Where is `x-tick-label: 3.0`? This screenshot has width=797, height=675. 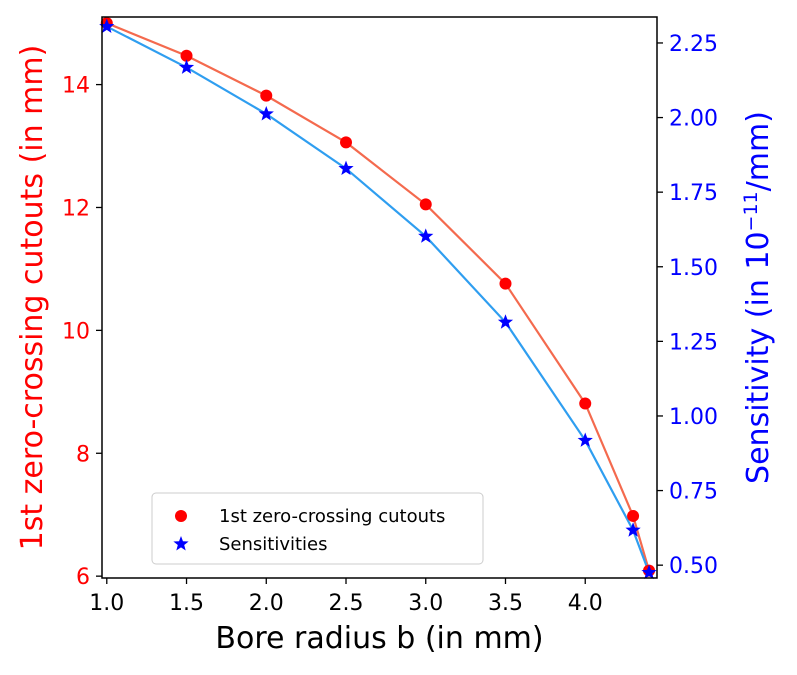 x-tick-label: 3.0 is located at coordinates (425, 603).